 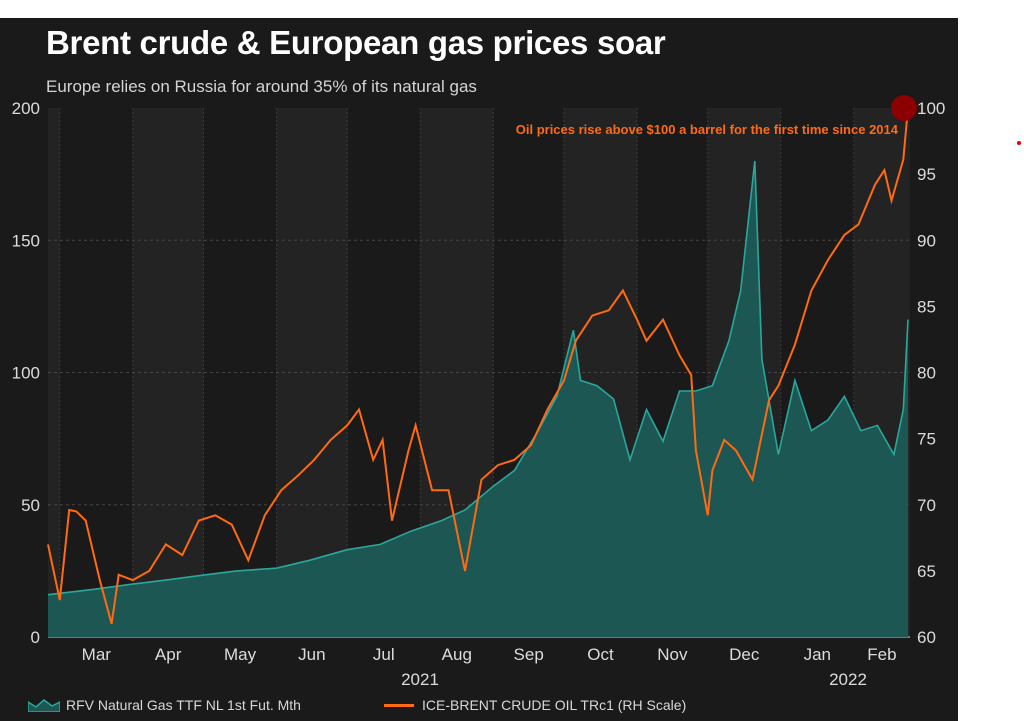 I want to click on x-tick-label: Dec, so click(x=744, y=654).